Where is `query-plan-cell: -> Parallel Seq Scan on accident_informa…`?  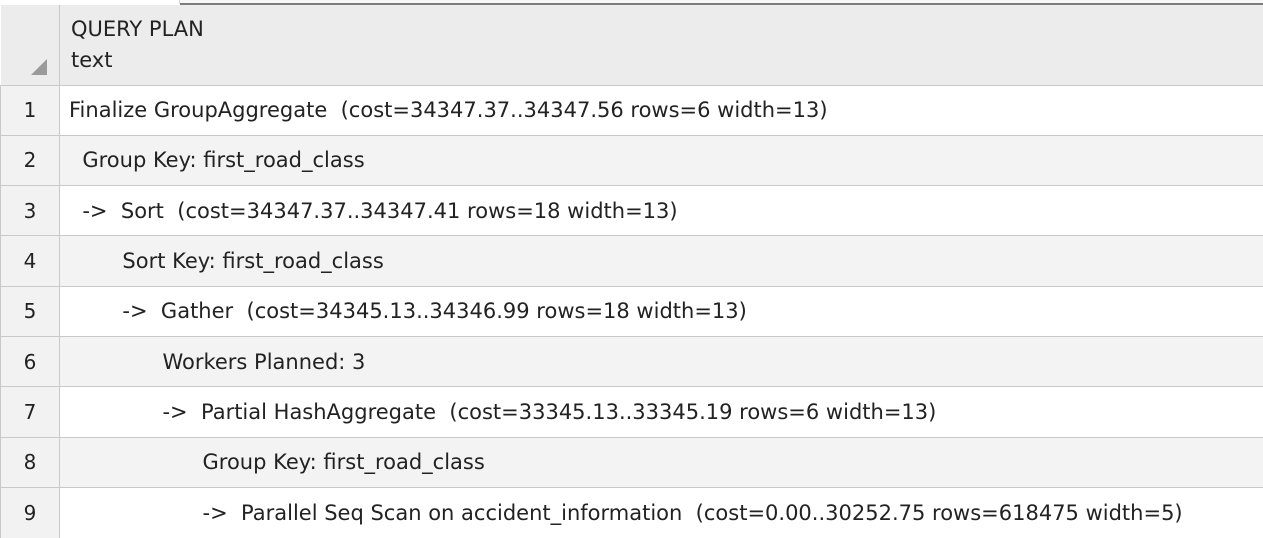
query-plan-cell: -> Parallel Seq Scan on accident_informa… is located at coordinates (661, 512).